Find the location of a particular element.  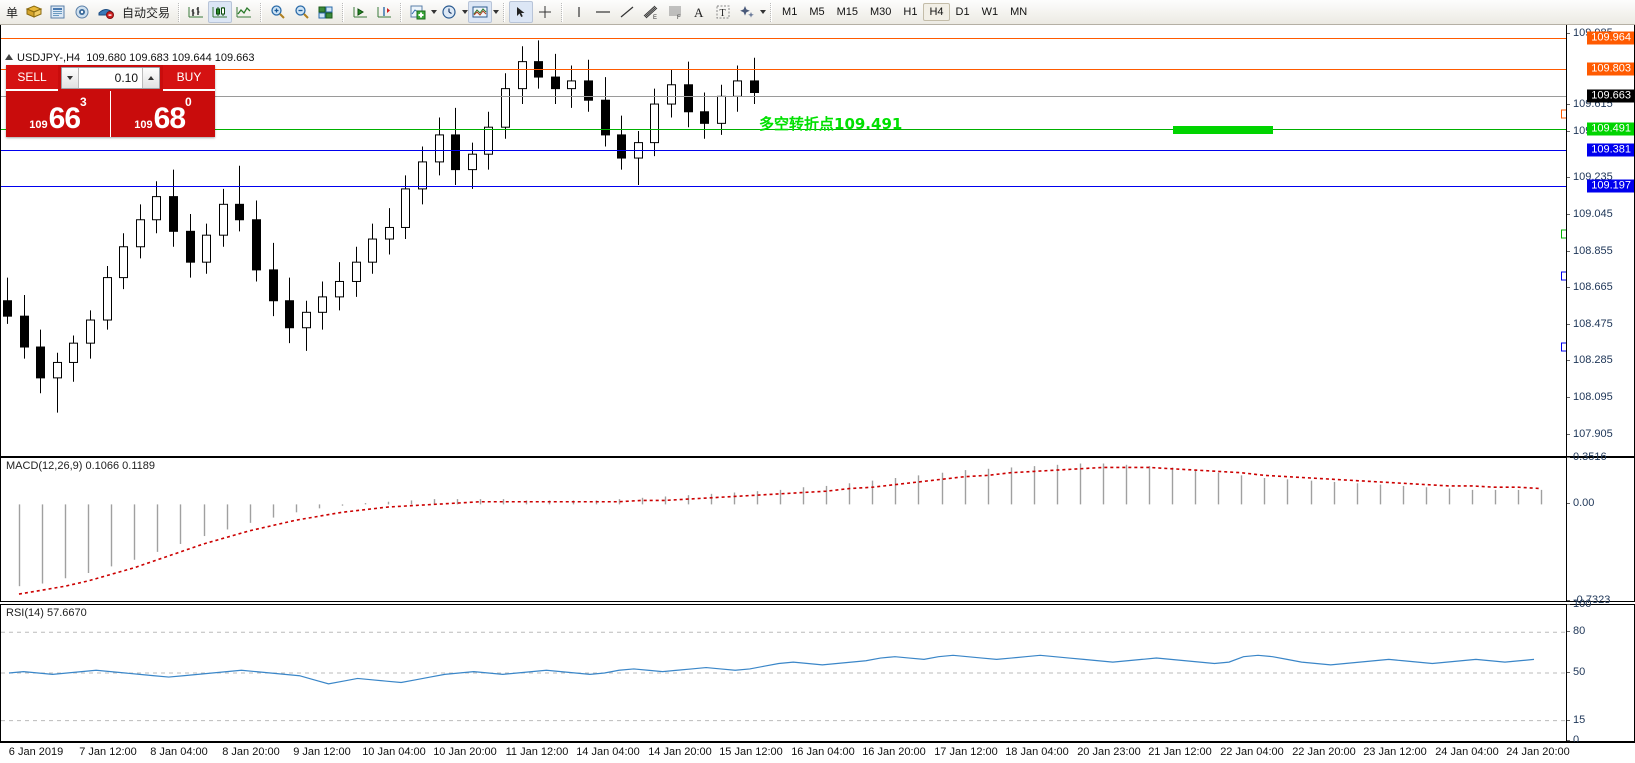

text-label-icon: T is located at coordinates (723, 12).